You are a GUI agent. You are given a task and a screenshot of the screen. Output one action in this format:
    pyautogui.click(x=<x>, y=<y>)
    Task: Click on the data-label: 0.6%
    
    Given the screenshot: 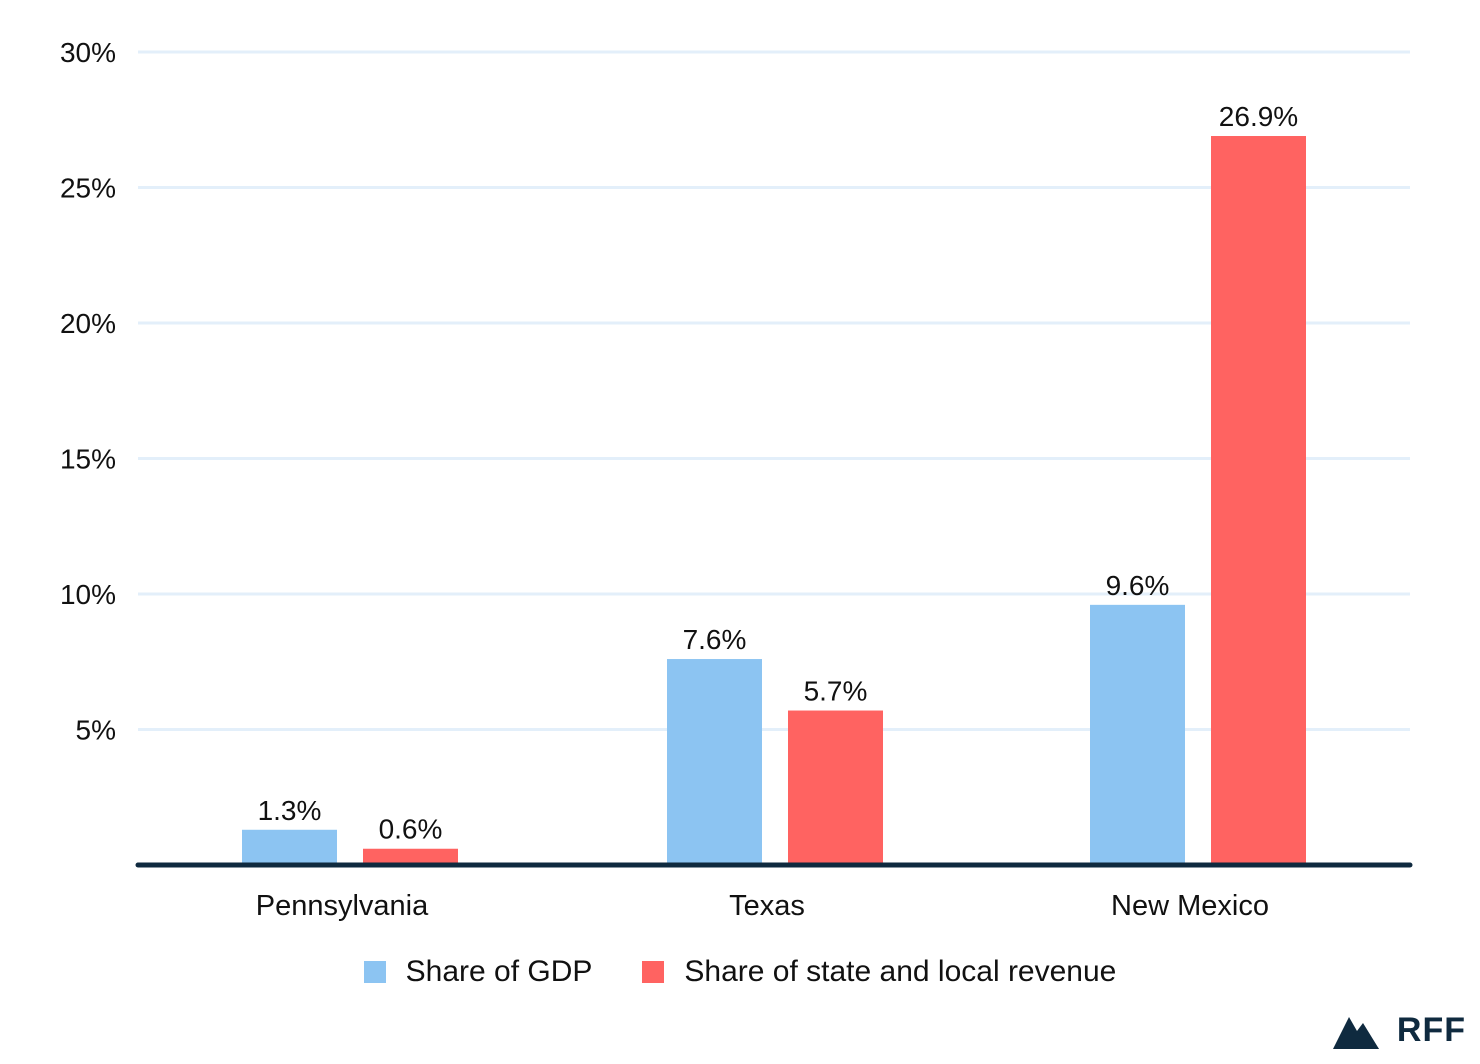 What is the action you would take?
    pyautogui.click(x=411, y=829)
    